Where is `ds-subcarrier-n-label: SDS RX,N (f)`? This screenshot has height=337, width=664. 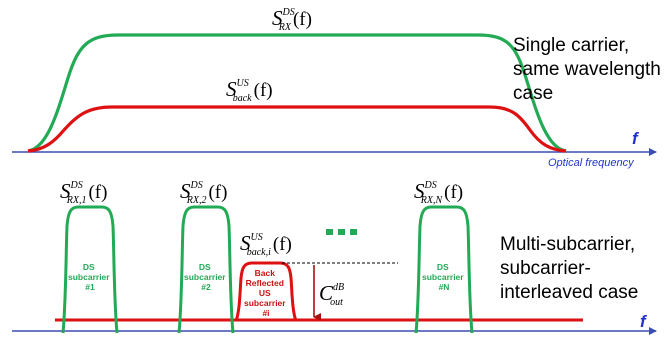 ds-subcarrier-n-label: SDS RX,N (f) is located at coordinates (438, 192).